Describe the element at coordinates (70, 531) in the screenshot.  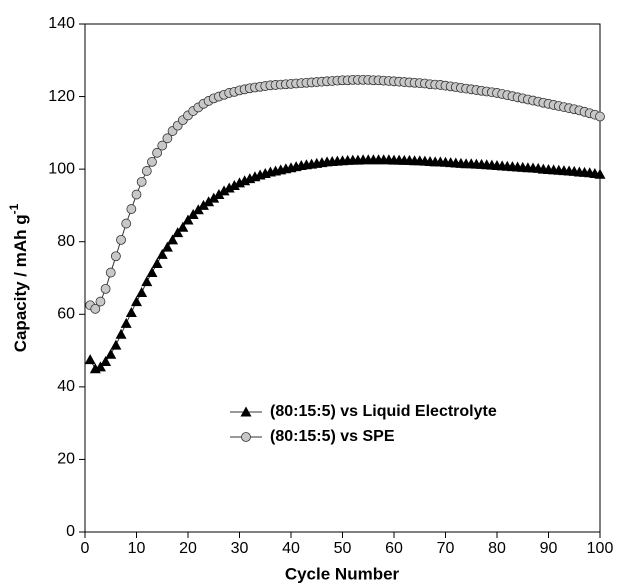
I see `y-tick-label: 0` at that location.